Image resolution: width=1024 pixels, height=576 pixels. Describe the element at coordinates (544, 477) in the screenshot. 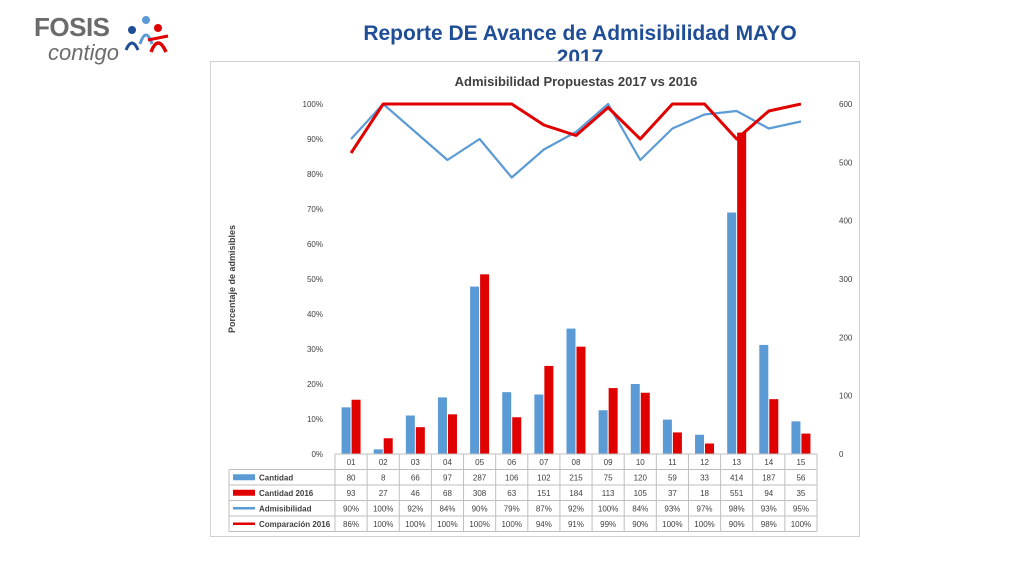

I see `data-label: 102` at that location.